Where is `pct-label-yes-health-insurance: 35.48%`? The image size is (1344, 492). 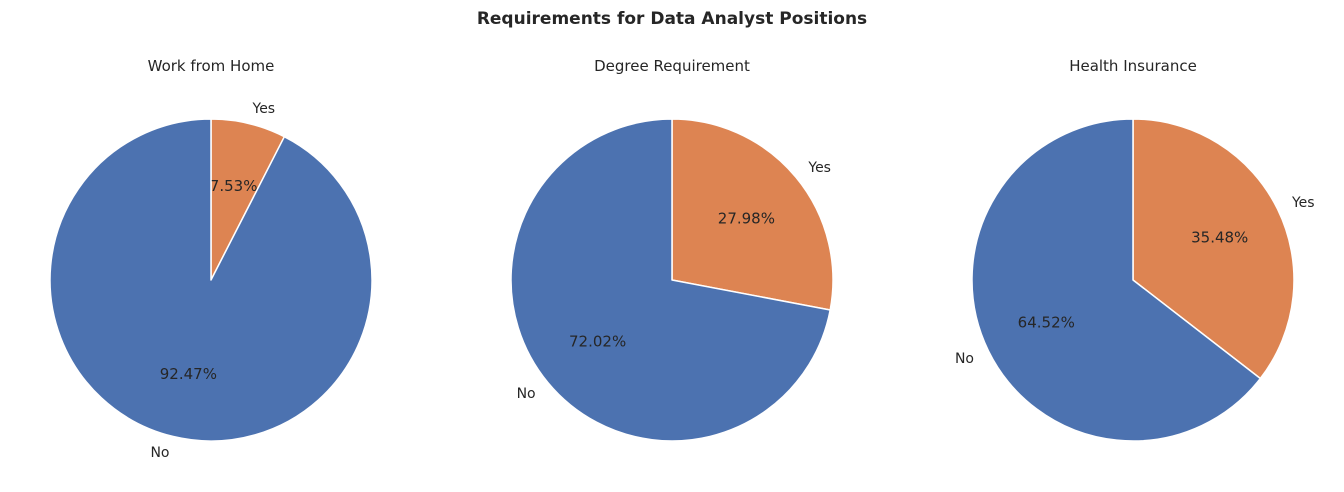
pct-label-yes-health-insurance: 35.48% is located at coordinates (1219, 237).